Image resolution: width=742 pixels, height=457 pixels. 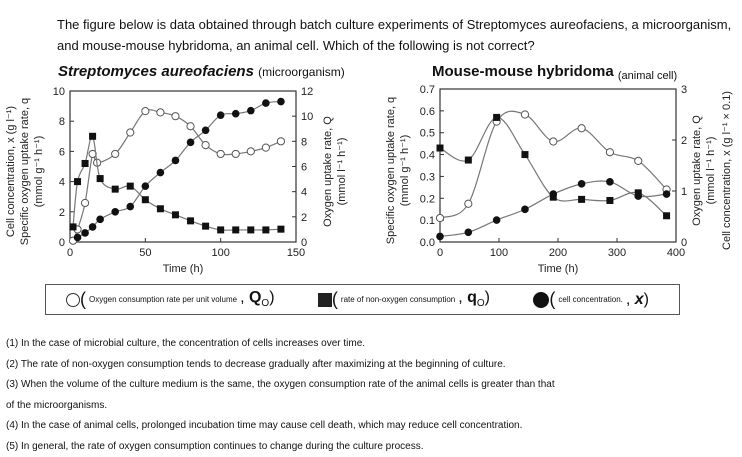 I want to click on y-tick-label-right: 12, so click(x=307, y=92).